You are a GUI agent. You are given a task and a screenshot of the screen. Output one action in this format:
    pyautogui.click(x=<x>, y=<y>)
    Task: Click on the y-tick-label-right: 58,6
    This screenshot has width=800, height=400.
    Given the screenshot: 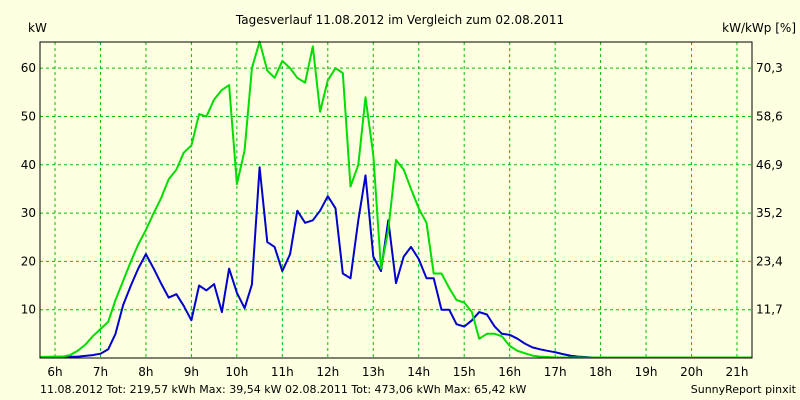 What is the action you would take?
    pyautogui.click(x=769, y=116)
    